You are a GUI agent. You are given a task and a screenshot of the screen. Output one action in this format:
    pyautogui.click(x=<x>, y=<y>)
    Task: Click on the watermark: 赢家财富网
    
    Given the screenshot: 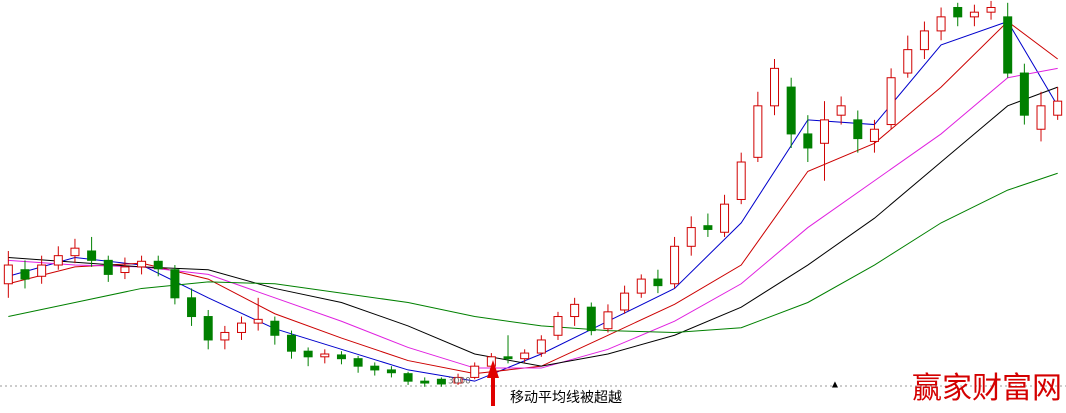 What is the action you would take?
    pyautogui.click(x=987, y=388)
    